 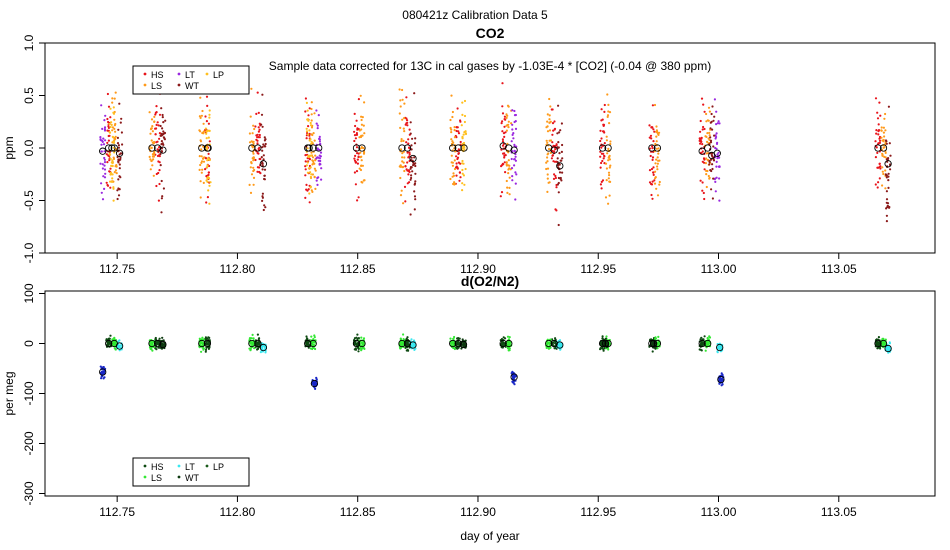 What do you see at coordinates (117, 269) in the screenshot?
I see `x-tick-label: 112.75` at bounding box center [117, 269].